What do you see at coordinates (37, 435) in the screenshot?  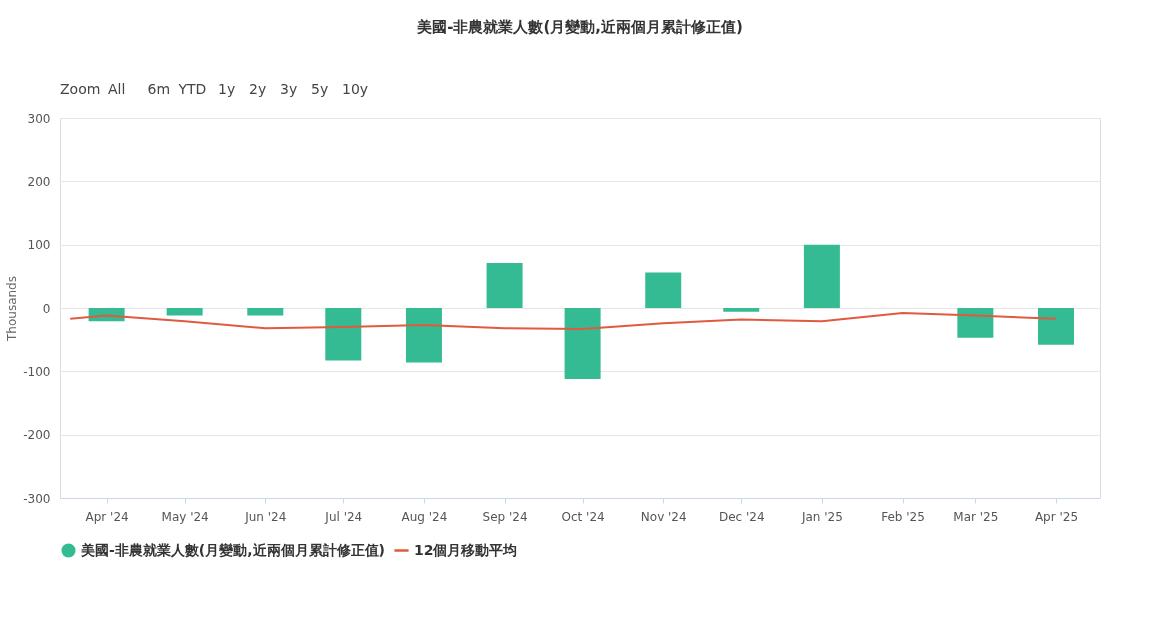 I see `y-tick-label: -200` at bounding box center [37, 435].